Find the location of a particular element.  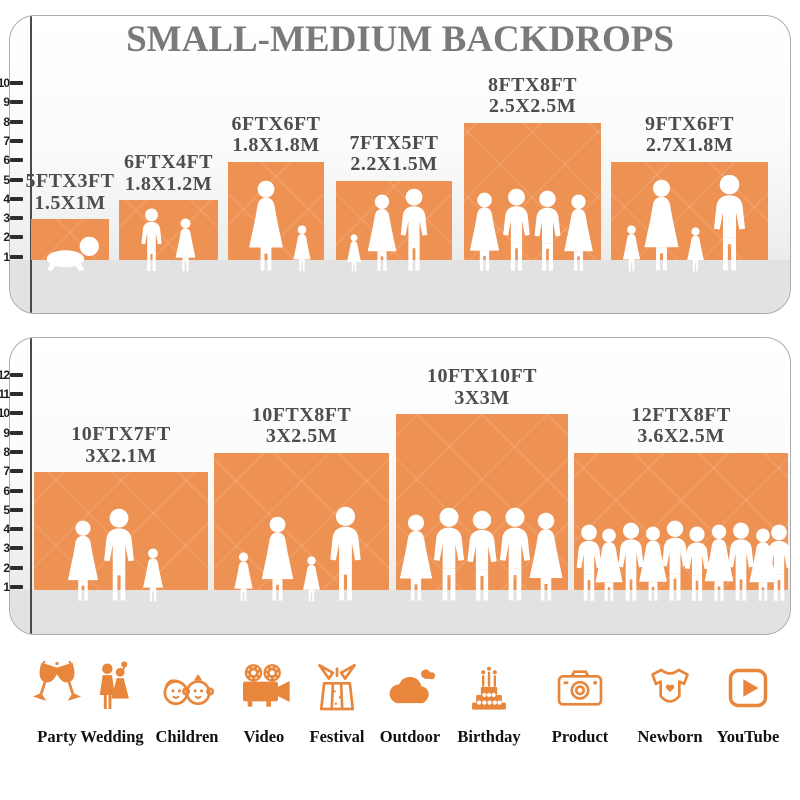

backdrop-size-ft: 10FTX10FT is located at coordinates (482, 376).